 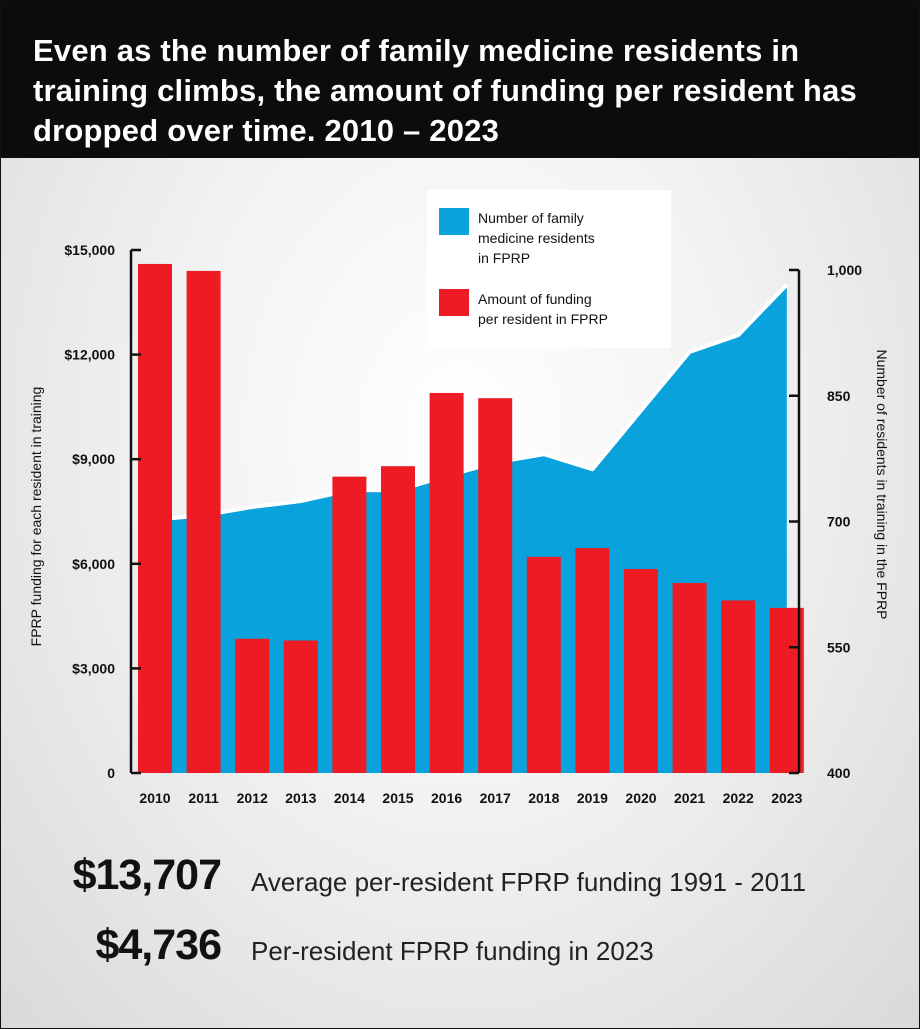 What do you see at coordinates (111, 773) in the screenshot?
I see `left-tick-label: 0` at bounding box center [111, 773].